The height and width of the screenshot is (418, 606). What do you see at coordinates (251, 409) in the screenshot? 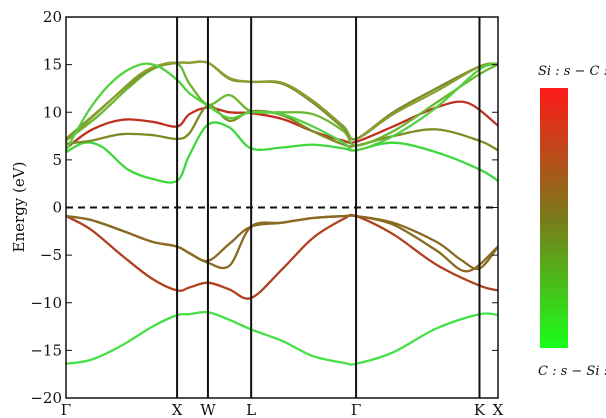
I see `kpoint-label-4: L` at bounding box center [251, 409].